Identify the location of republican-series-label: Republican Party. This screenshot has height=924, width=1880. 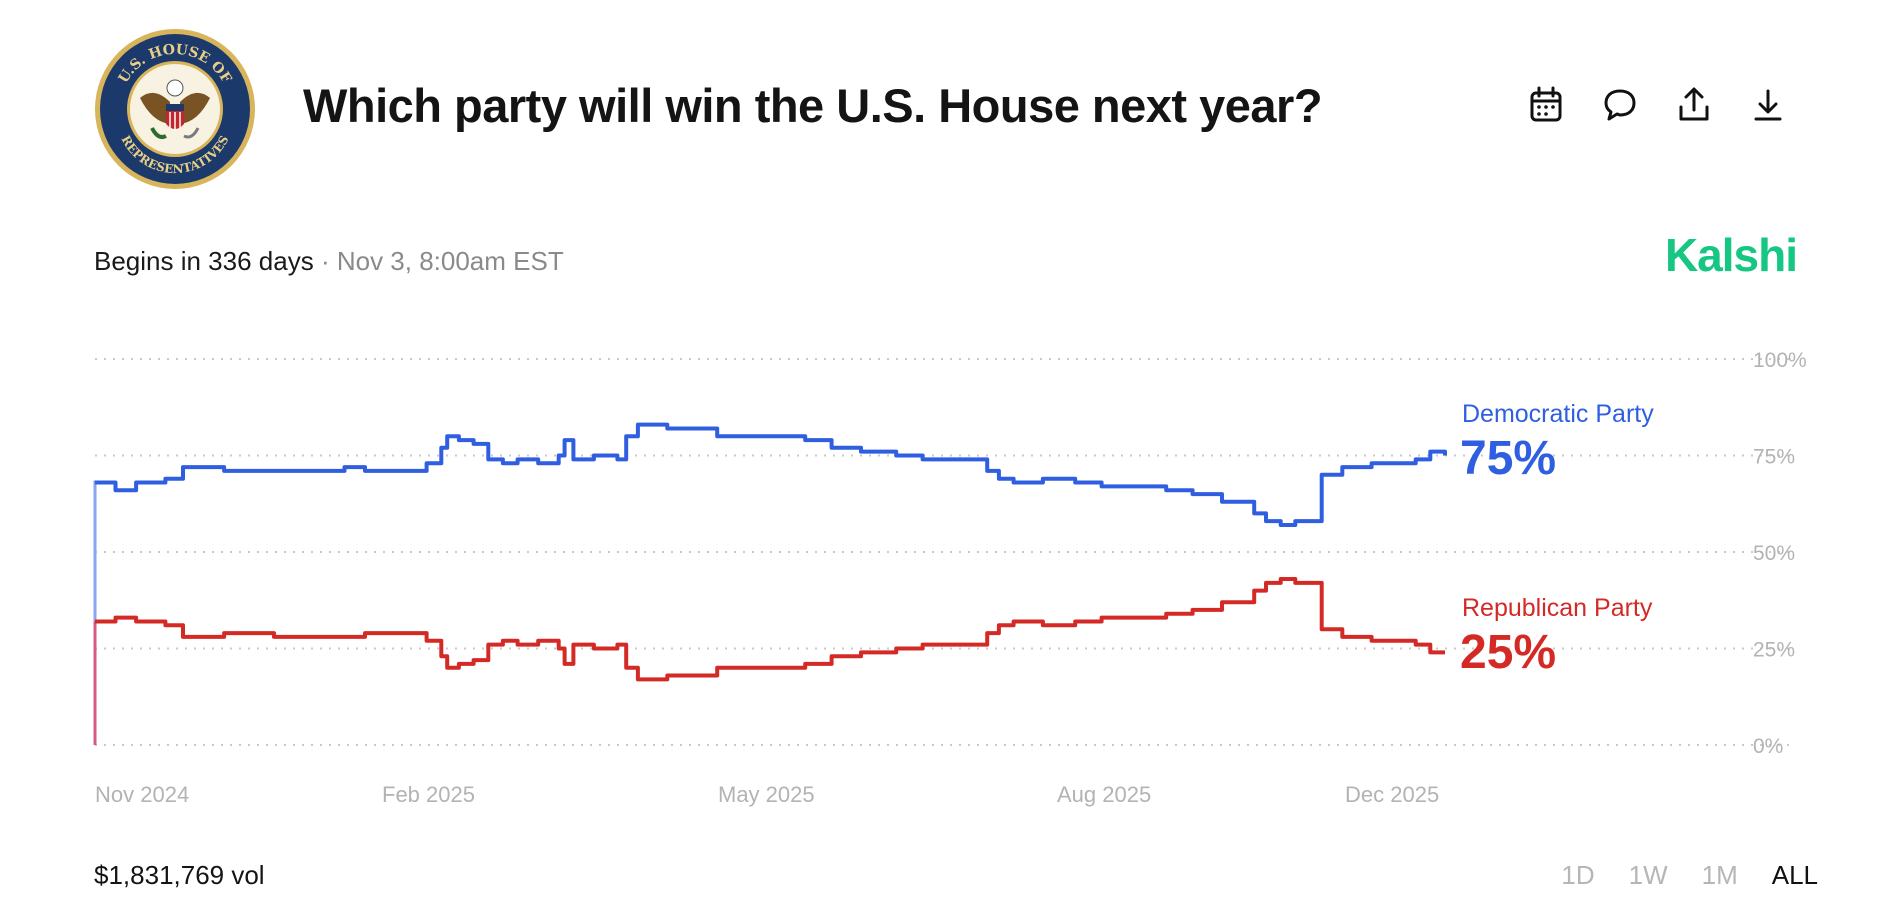
(1557, 608).